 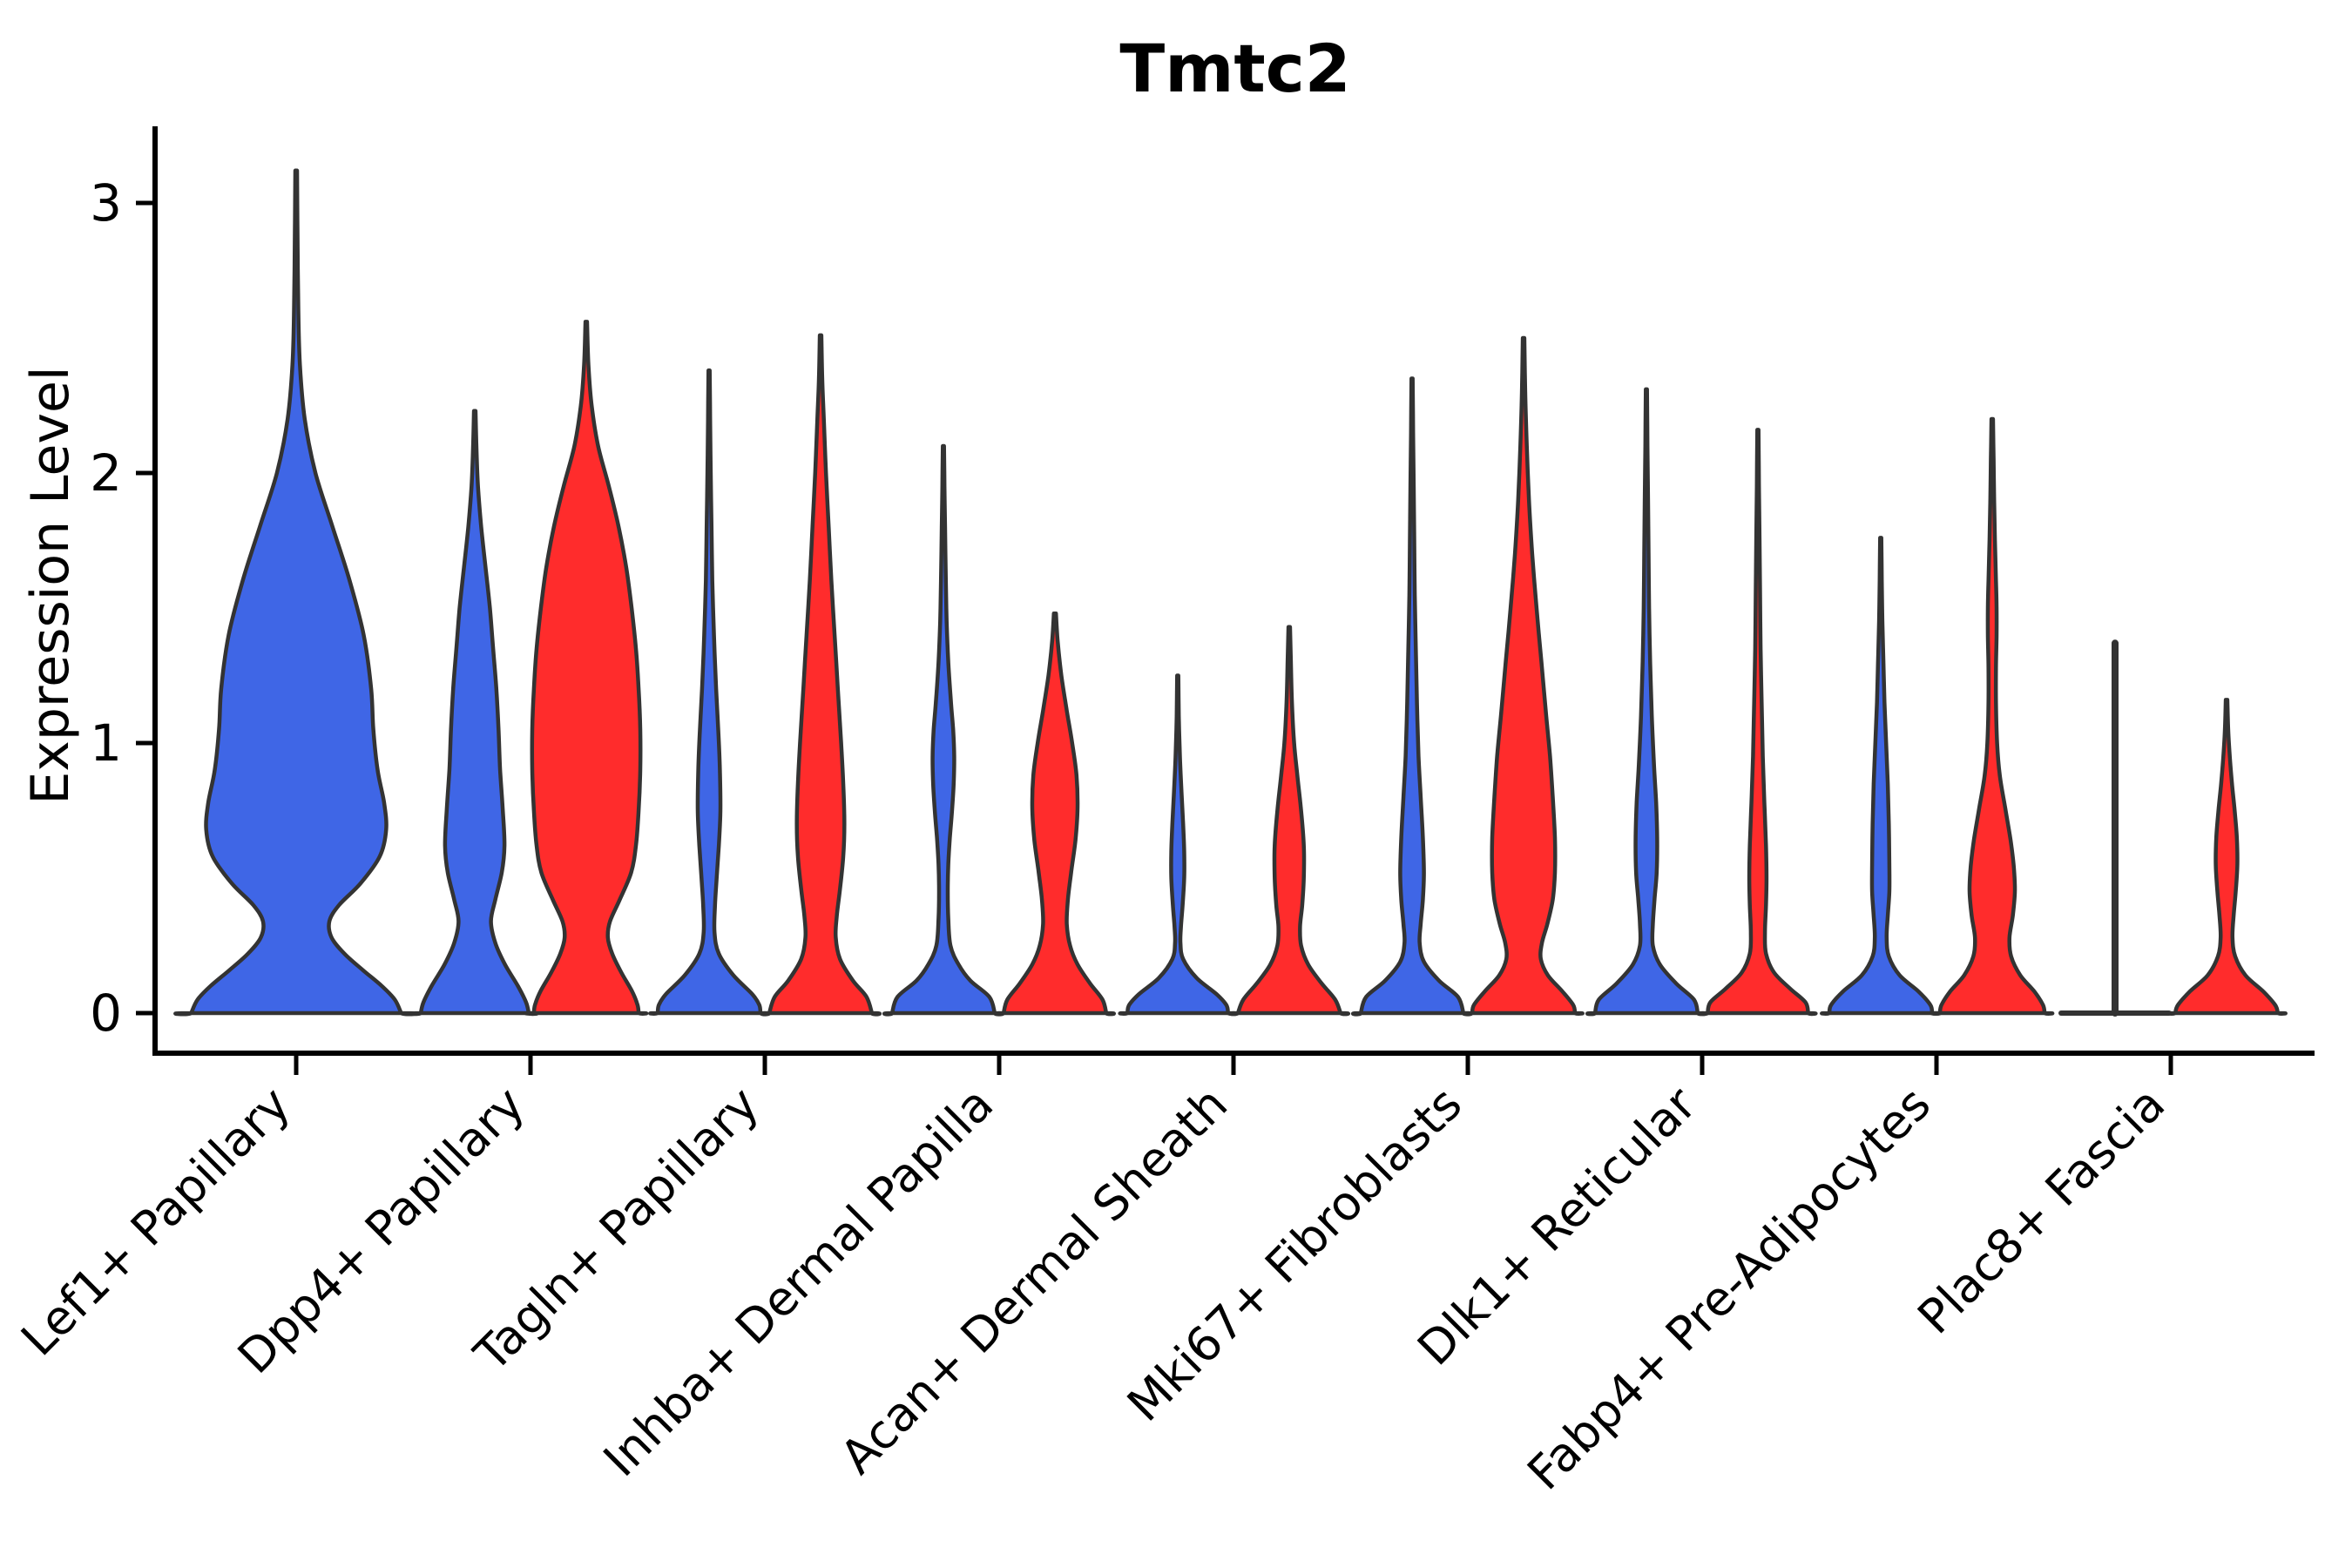 I want to click on y-tick-label: 3, so click(x=106, y=203).